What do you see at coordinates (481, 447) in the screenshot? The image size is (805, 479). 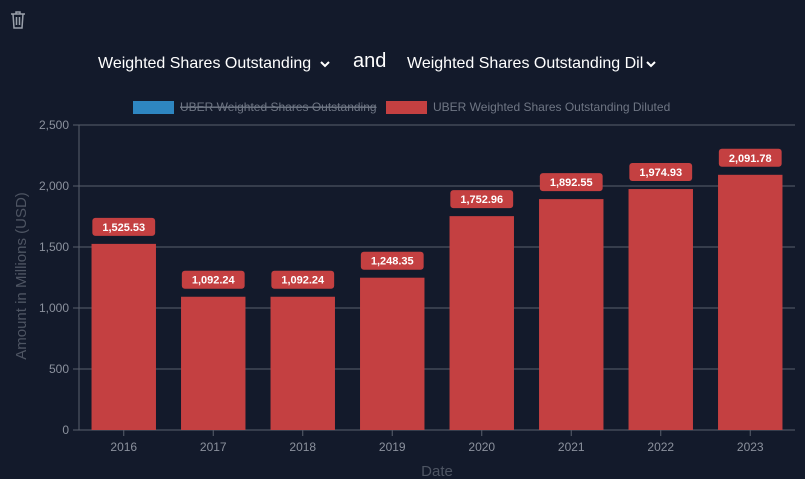 I see `x-tick-label: 2020` at bounding box center [481, 447].